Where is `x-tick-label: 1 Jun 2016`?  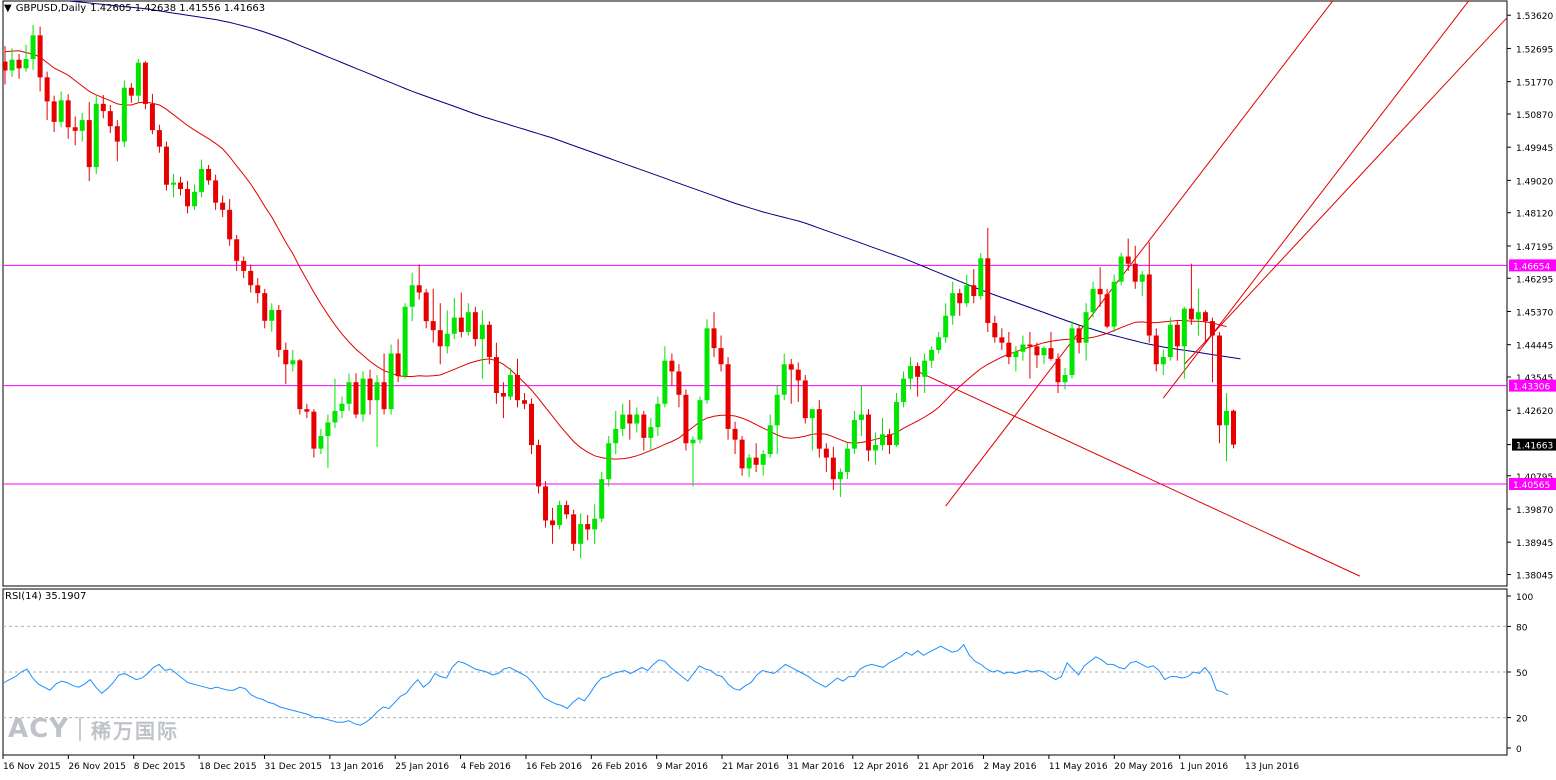
x-tick-label: 1 Jun 2016 is located at coordinates (1204, 767).